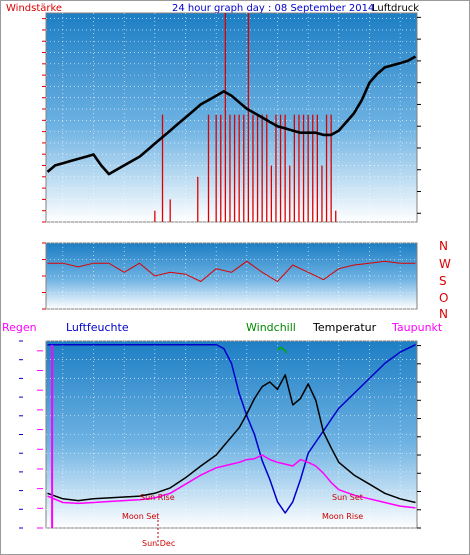 The image size is (470, 555). What do you see at coordinates (344, 327) in the screenshot?
I see `temperatur-legend: Temperatur` at bounding box center [344, 327].